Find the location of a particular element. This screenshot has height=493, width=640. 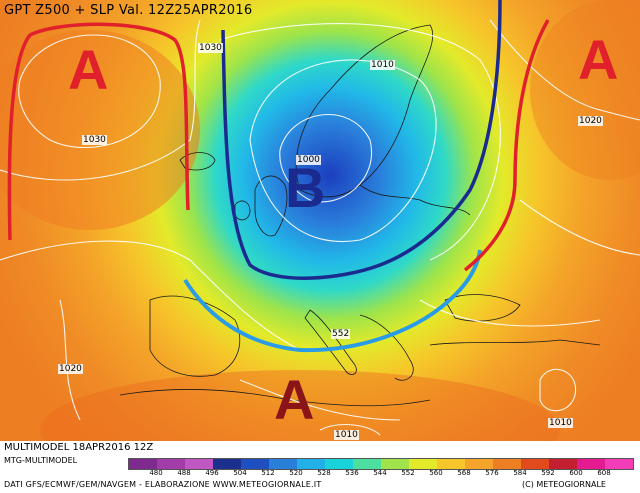

iceland is located at coordinates (197, 161).